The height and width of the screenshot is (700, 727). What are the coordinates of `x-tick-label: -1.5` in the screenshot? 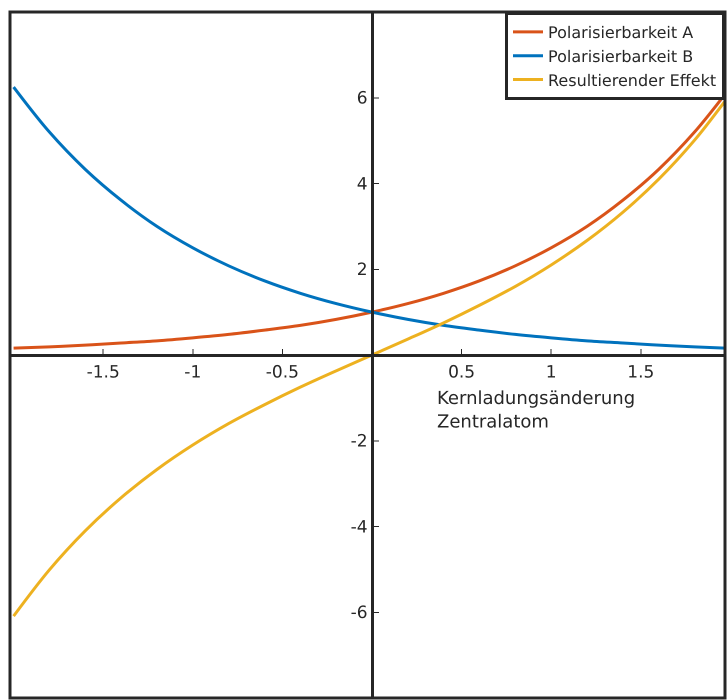 It's located at (103, 372).